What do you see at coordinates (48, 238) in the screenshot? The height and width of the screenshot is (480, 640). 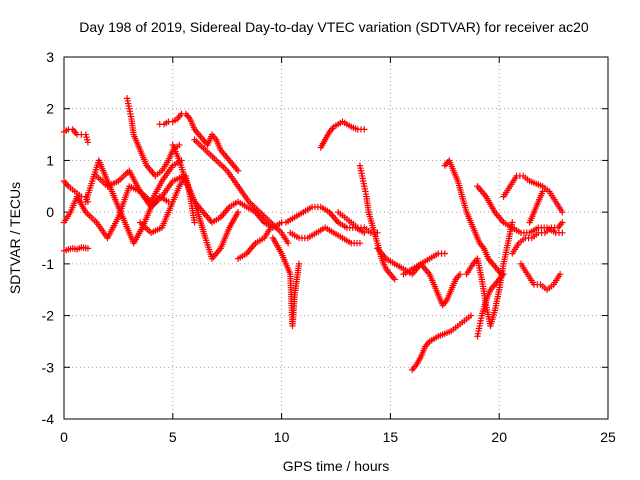 I see `y-tick-labels: 3 2 1 0 -1 -2 -3 -4` at bounding box center [48, 238].